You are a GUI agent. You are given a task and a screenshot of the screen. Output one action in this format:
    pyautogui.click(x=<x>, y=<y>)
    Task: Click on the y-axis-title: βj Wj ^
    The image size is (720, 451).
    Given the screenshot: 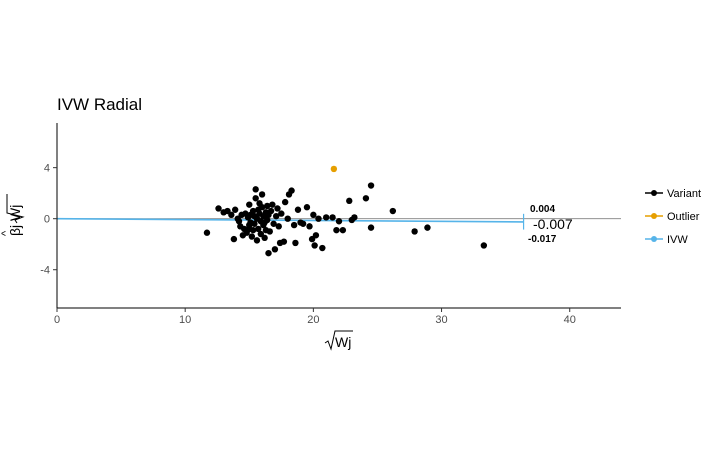 What is the action you would take?
    pyautogui.click(x=12, y=215)
    